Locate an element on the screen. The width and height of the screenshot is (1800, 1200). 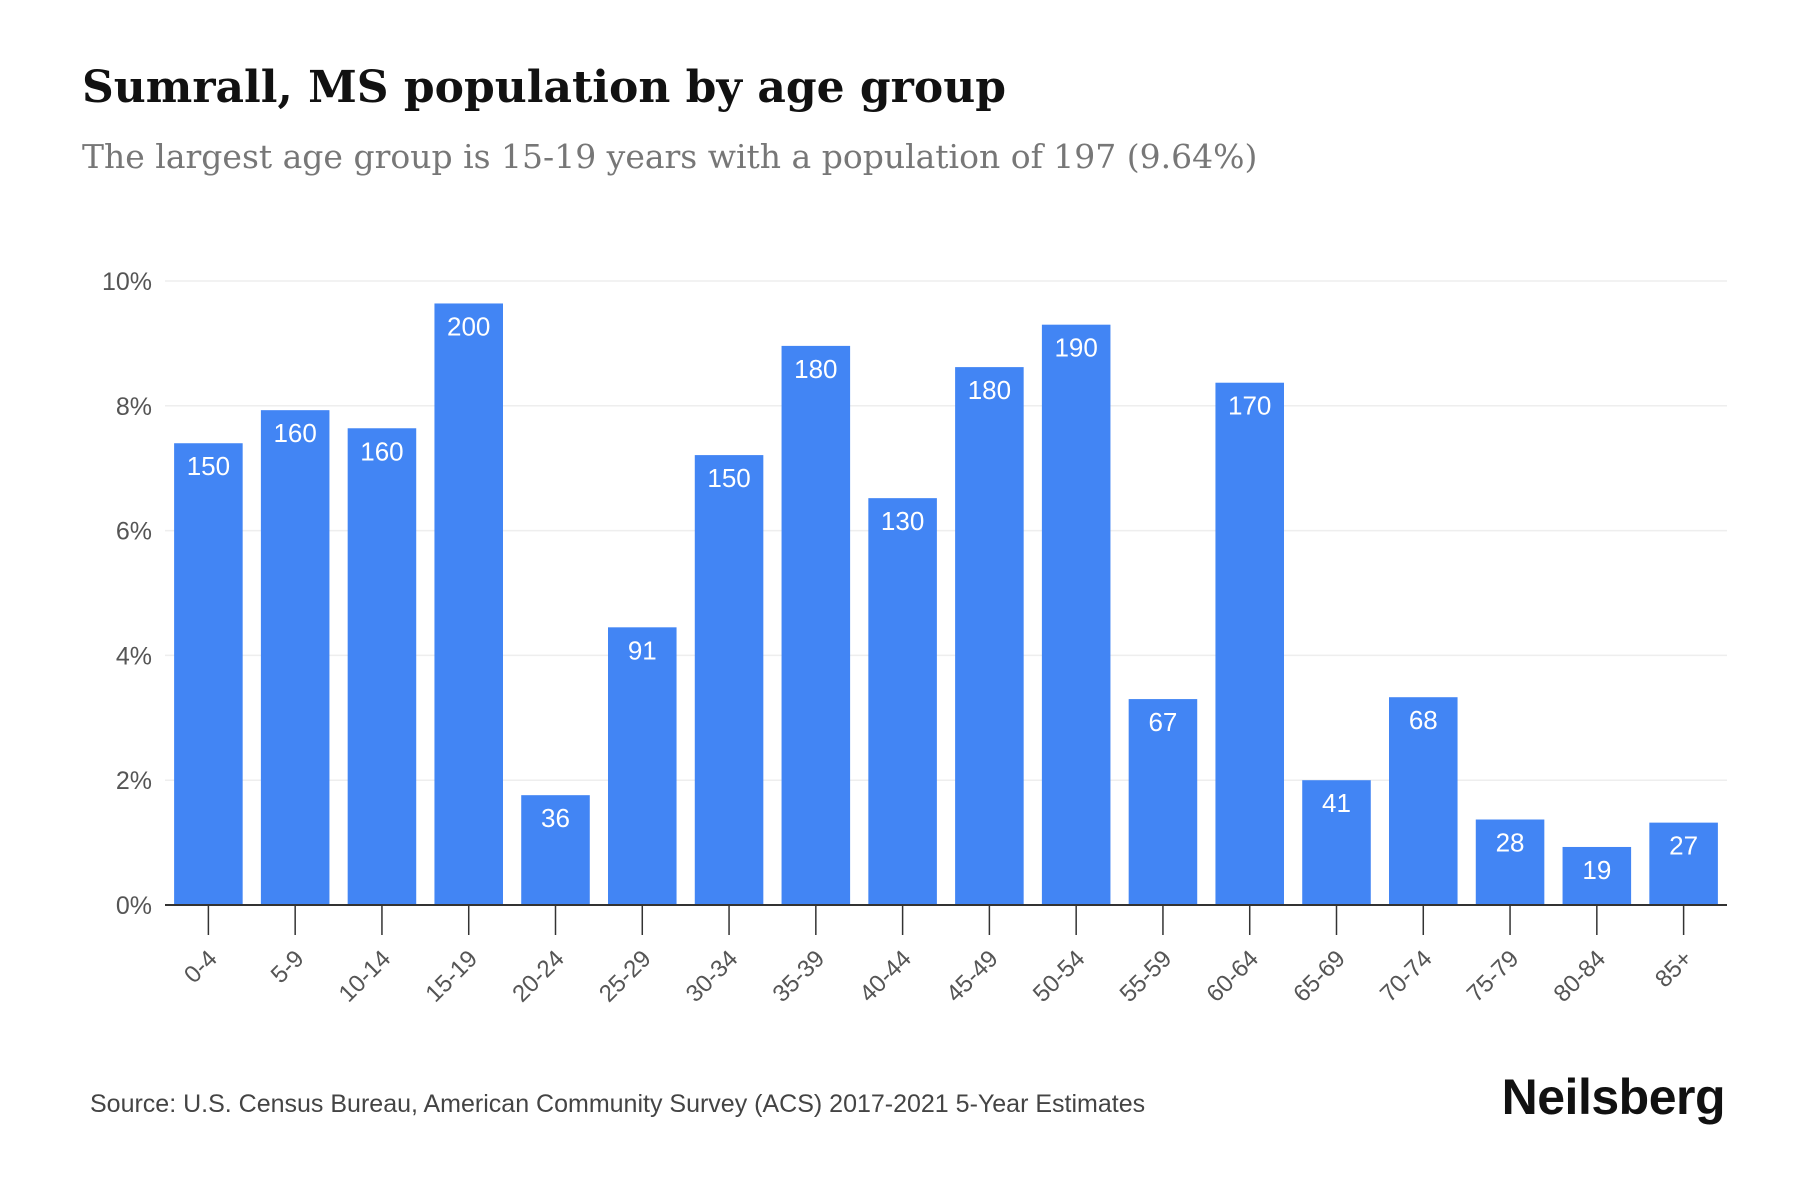
y-tick-label: 8% is located at coordinates (134, 407).